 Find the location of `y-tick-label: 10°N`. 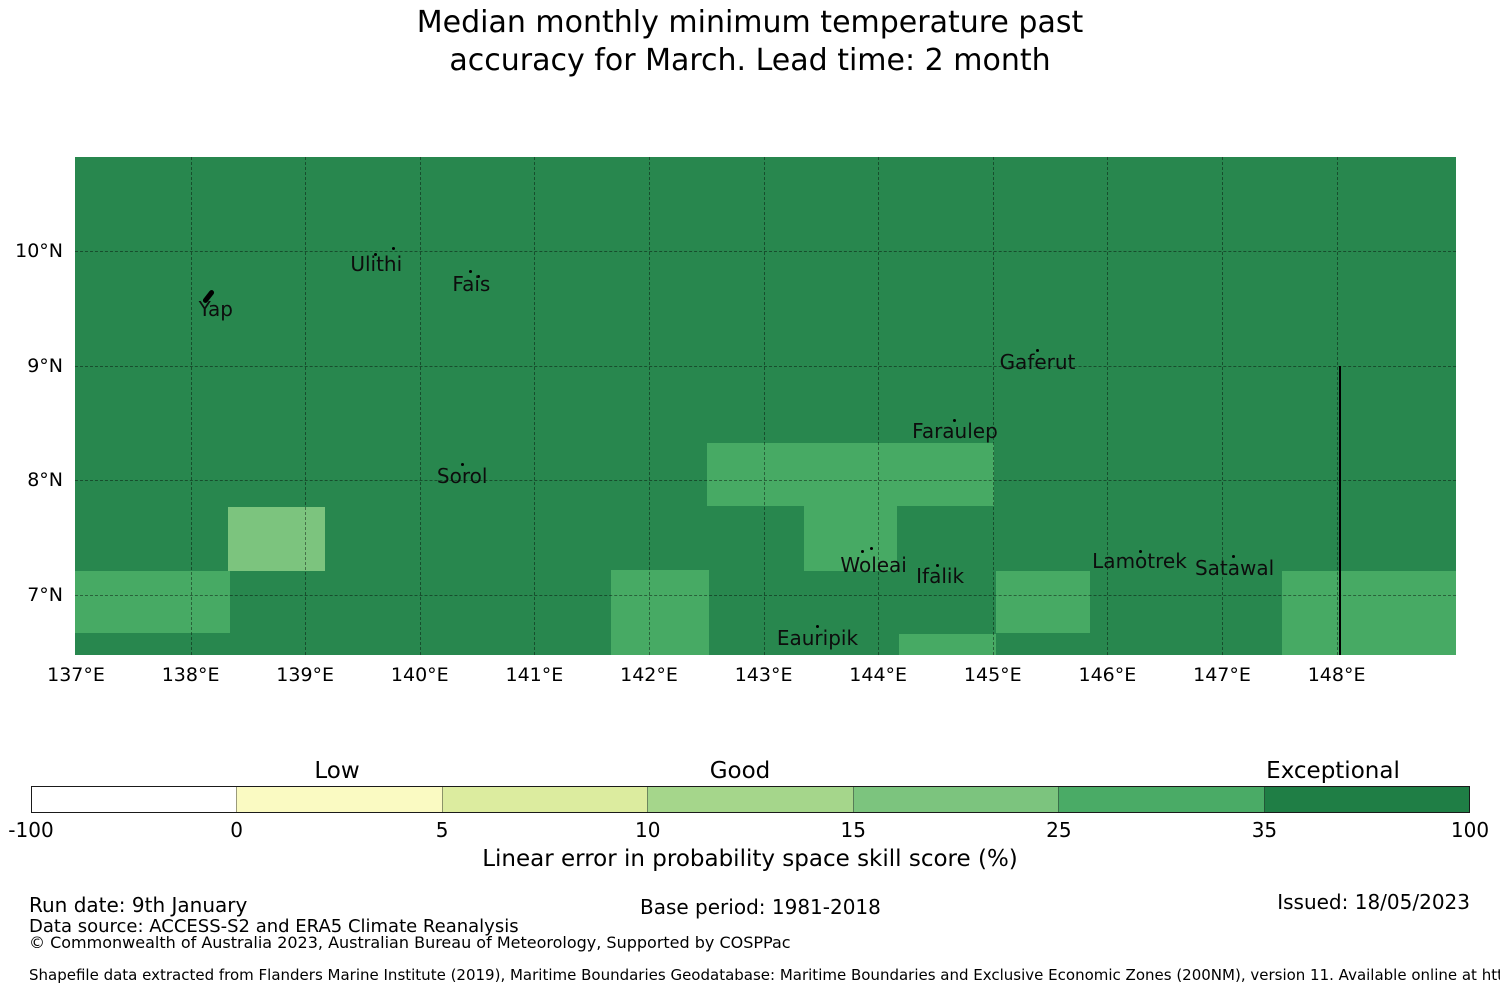

y-tick-label: 10°N is located at coordinates (39, 251).